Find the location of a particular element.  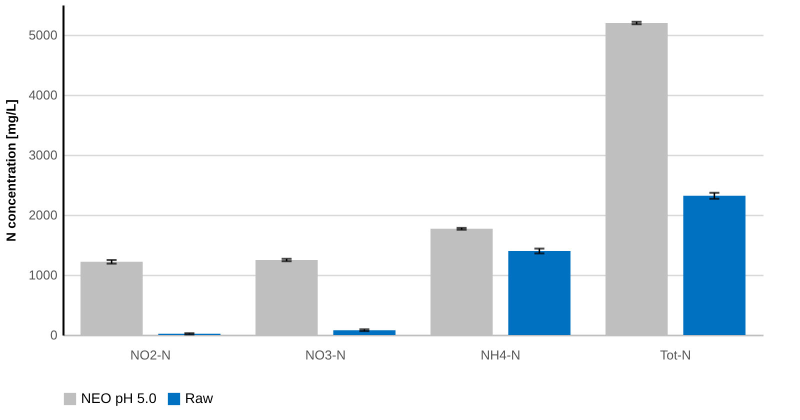

legend-label: NEO pH 5.0 is located at coordinates (119, 398).